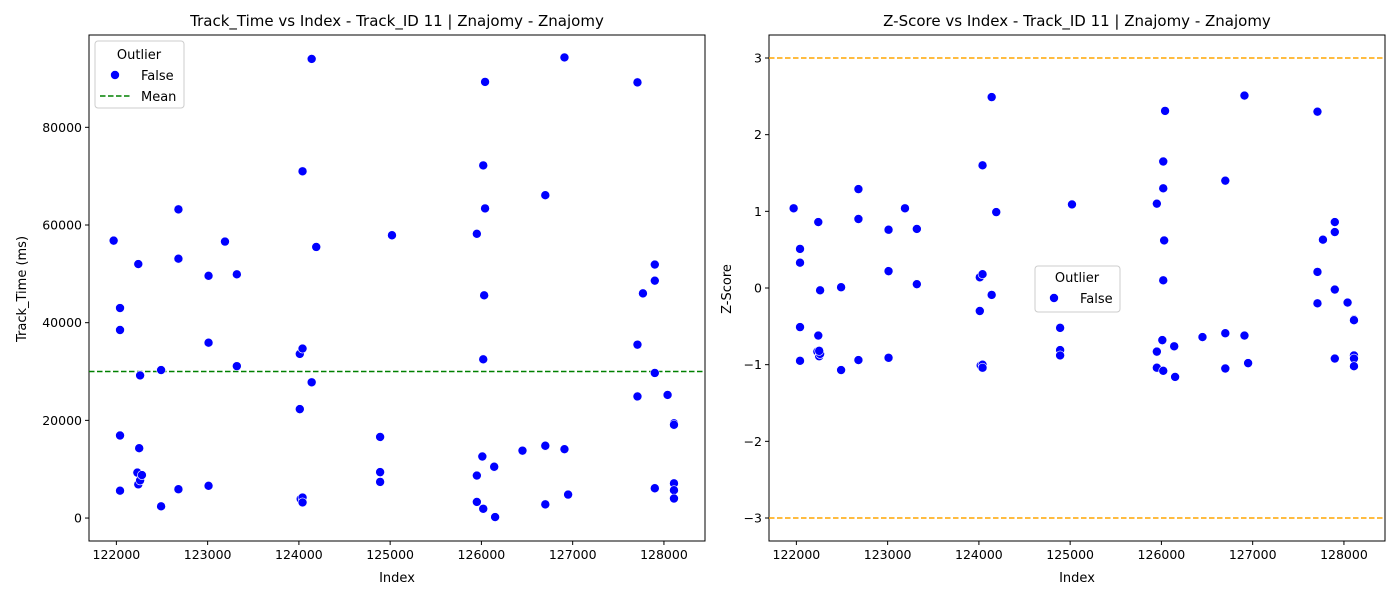 This screenshot has height=600, width=1400. Describe the element at coordinates (62, 224) in the screenshot. I see `y-tick-label: 60000` at that location.